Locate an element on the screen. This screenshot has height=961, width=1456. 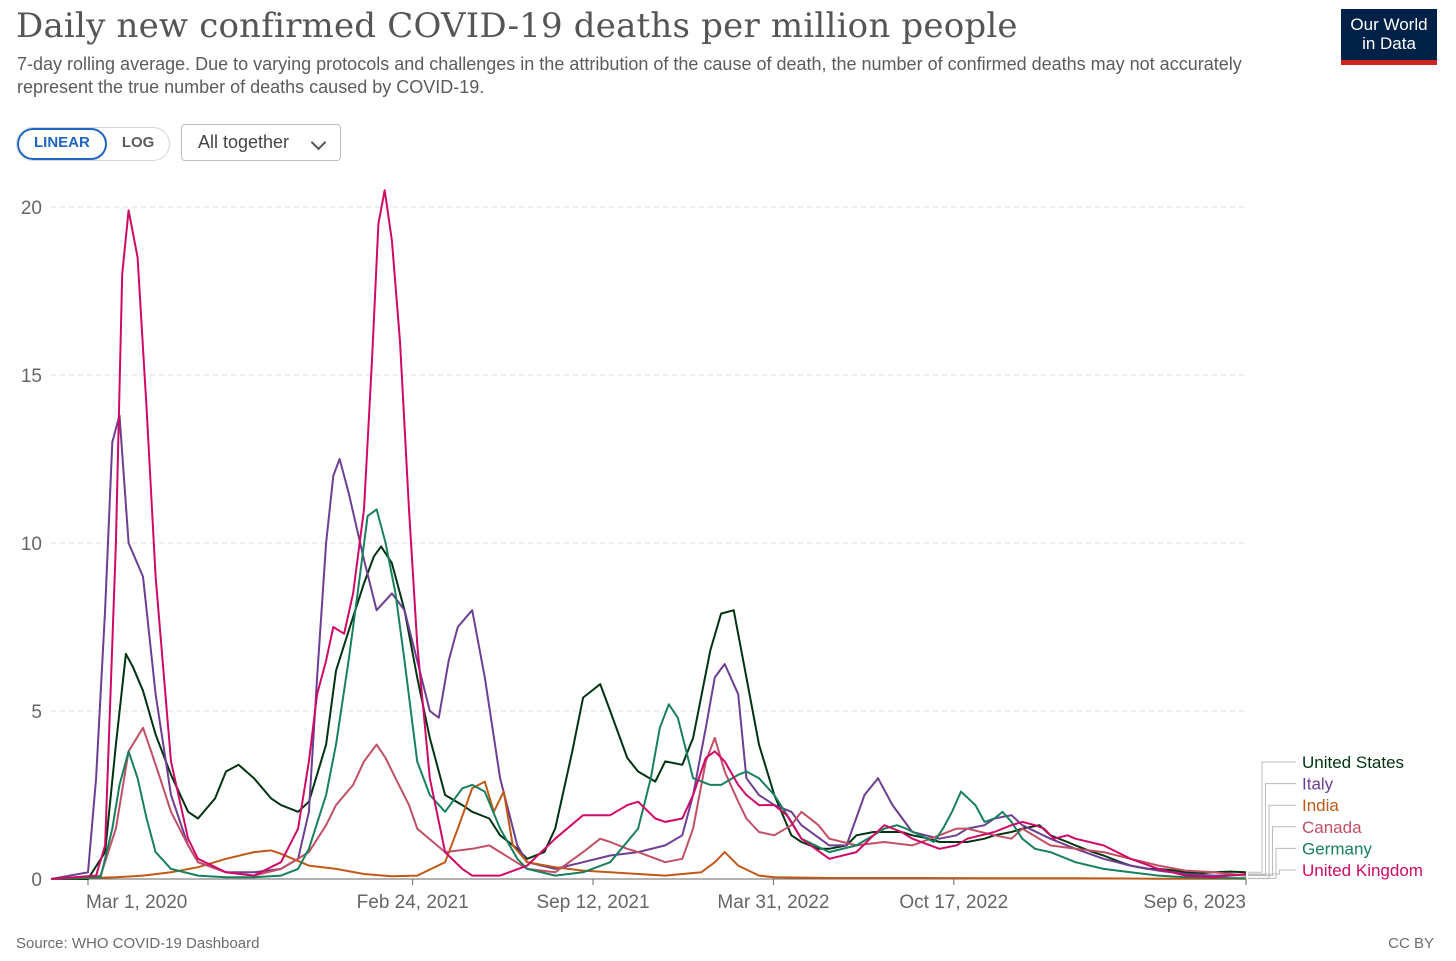
facet-dropdown-value: All together is located at coordinates (244, 142).